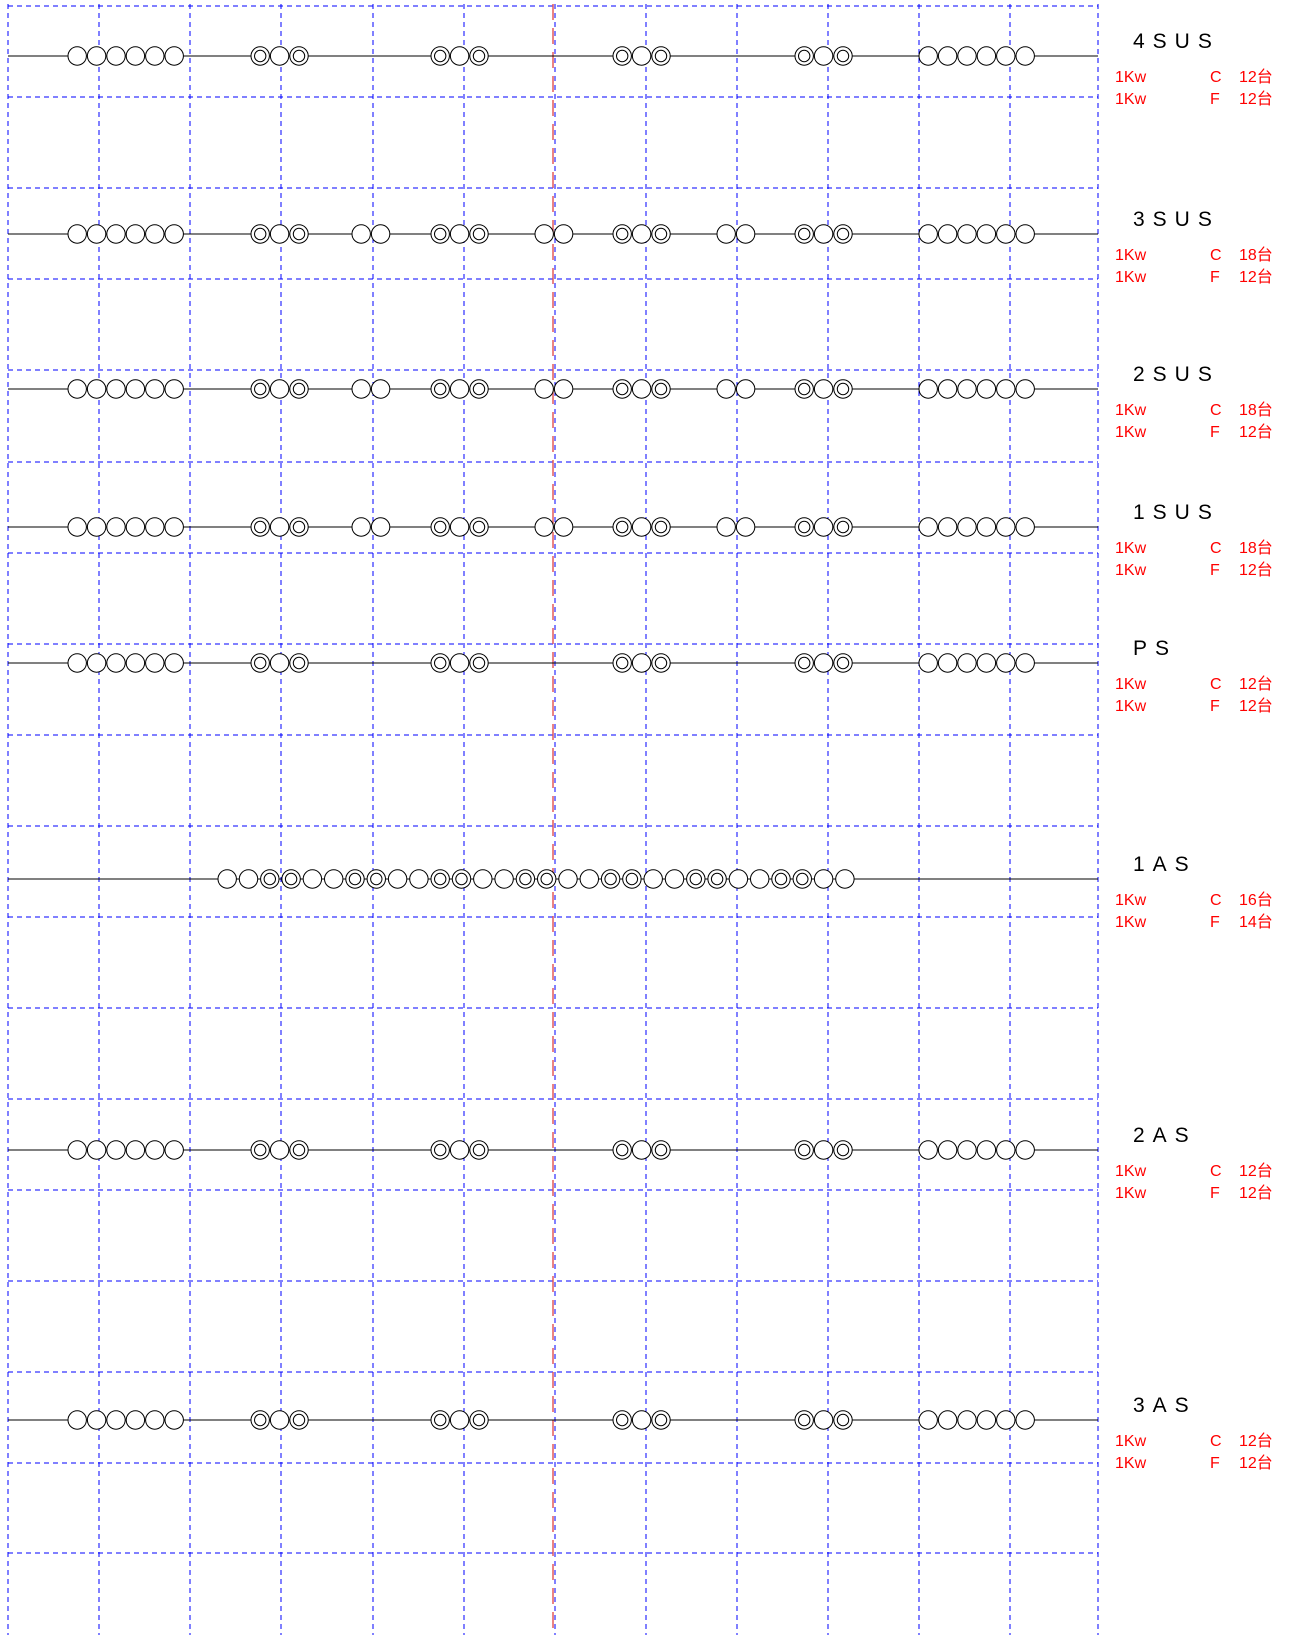 Image resolution: width=1311 pixels, height=1635 pixels. I want to click on row-label-7: 2AS 1Kw C 12台 1Kw F 12台, so click(1194, 1163).